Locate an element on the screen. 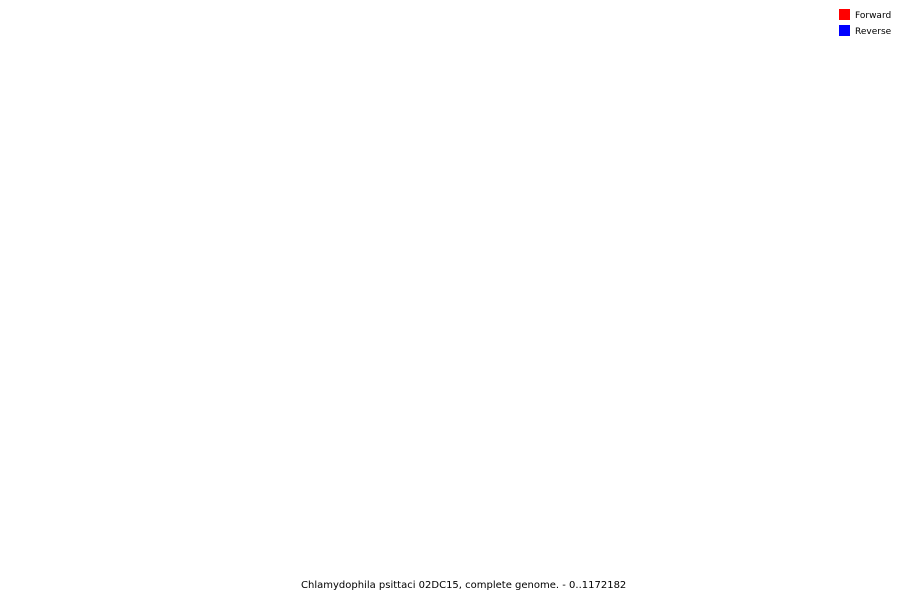 The width and height of the screenshot is (900, 600). legend: Forward Reverse is located at coordinates (865, 23).